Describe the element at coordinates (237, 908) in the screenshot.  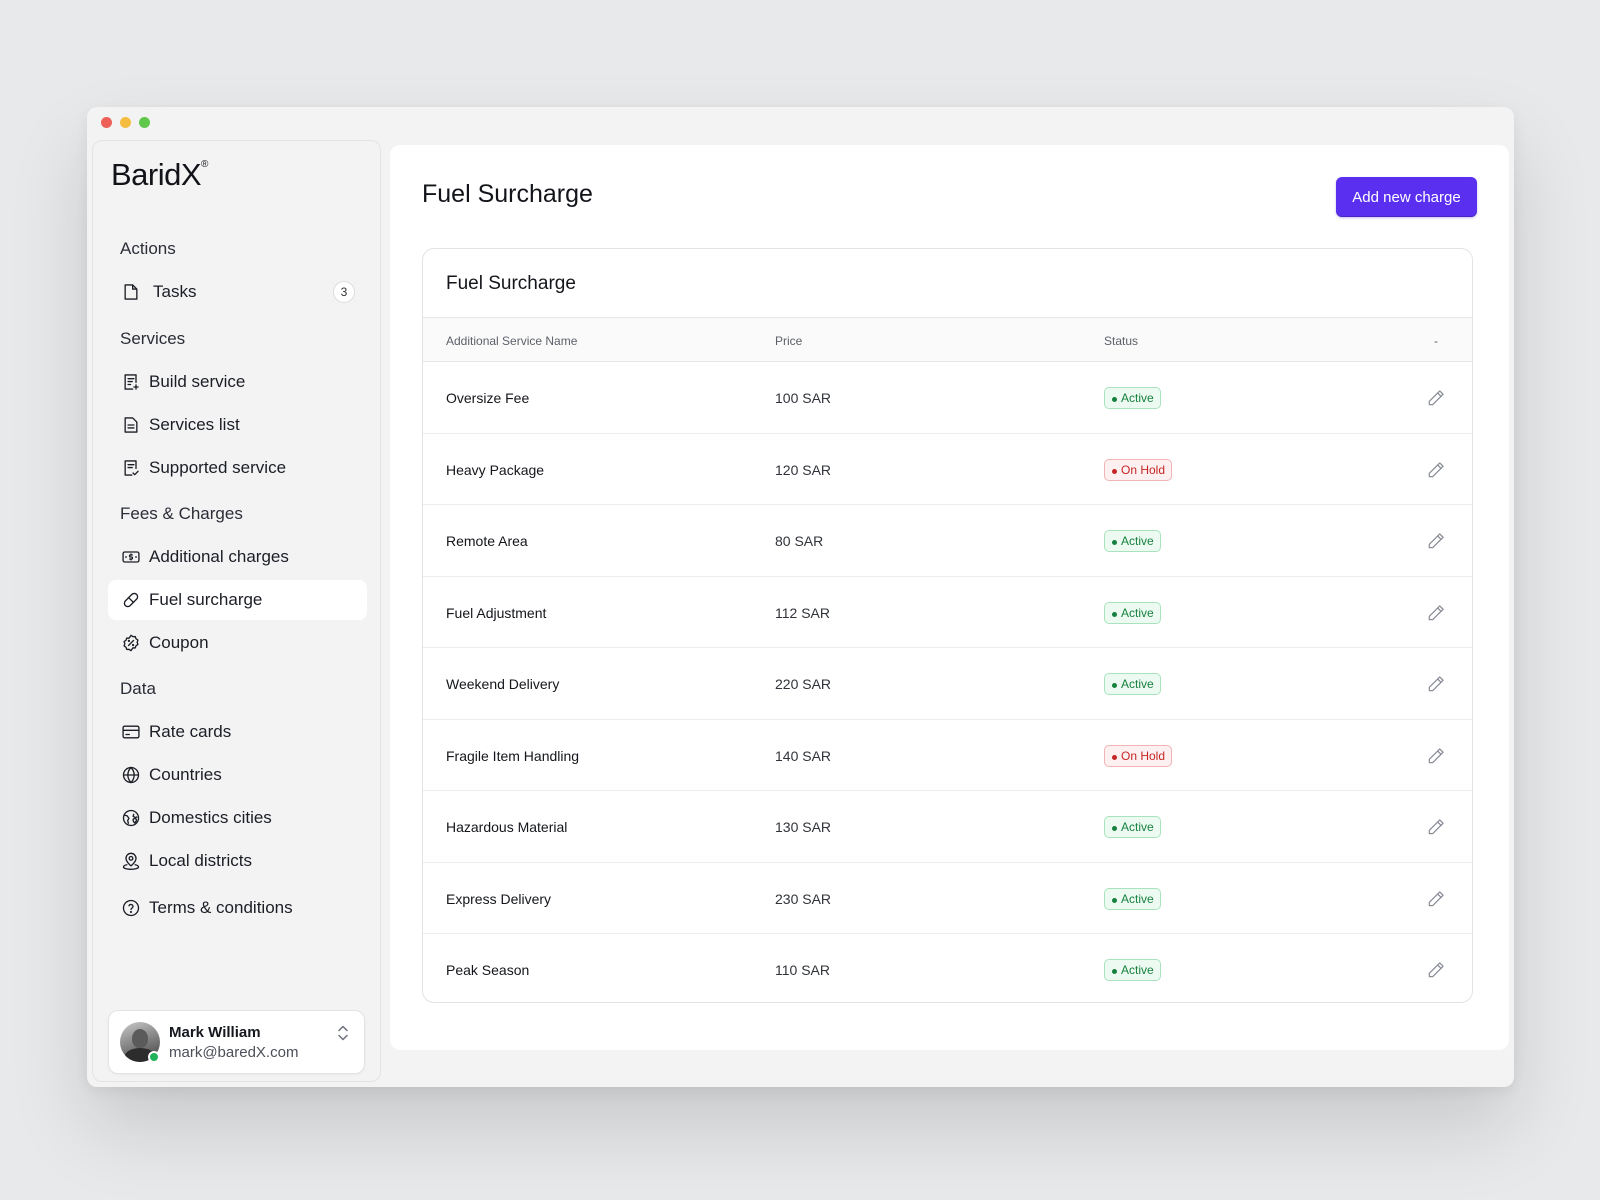
I see `sidebar-item-terms-conditions: Terms & conditions` at that location.